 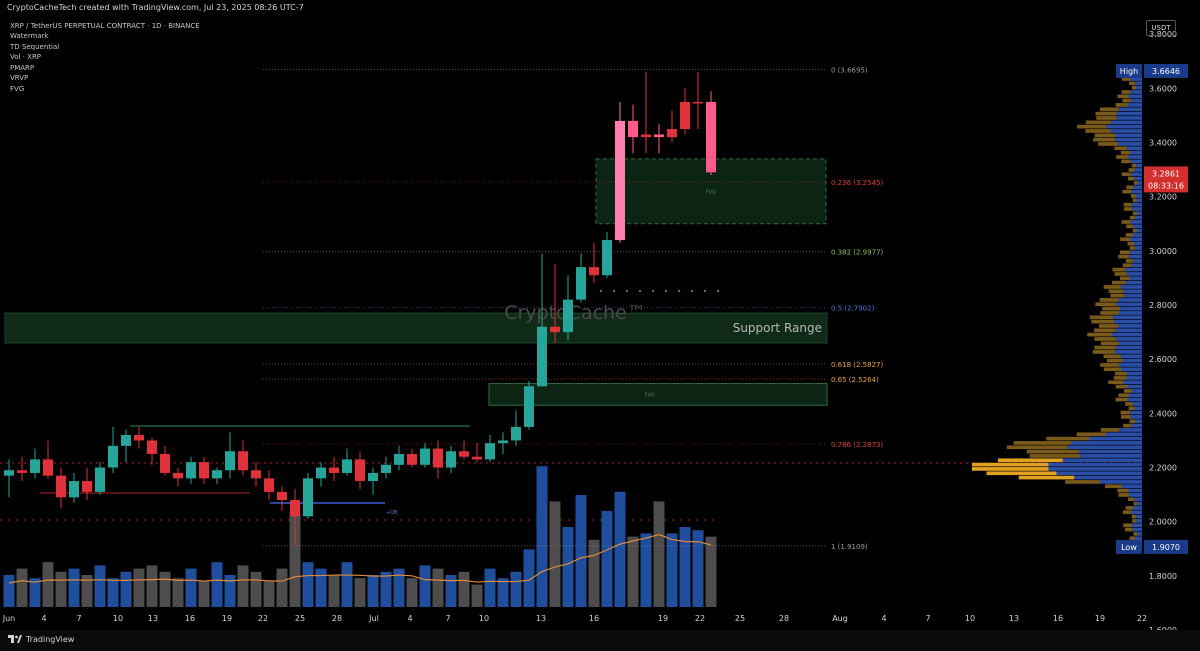 I want to click on x-tick-label: 10, so click(x=970, y=618).